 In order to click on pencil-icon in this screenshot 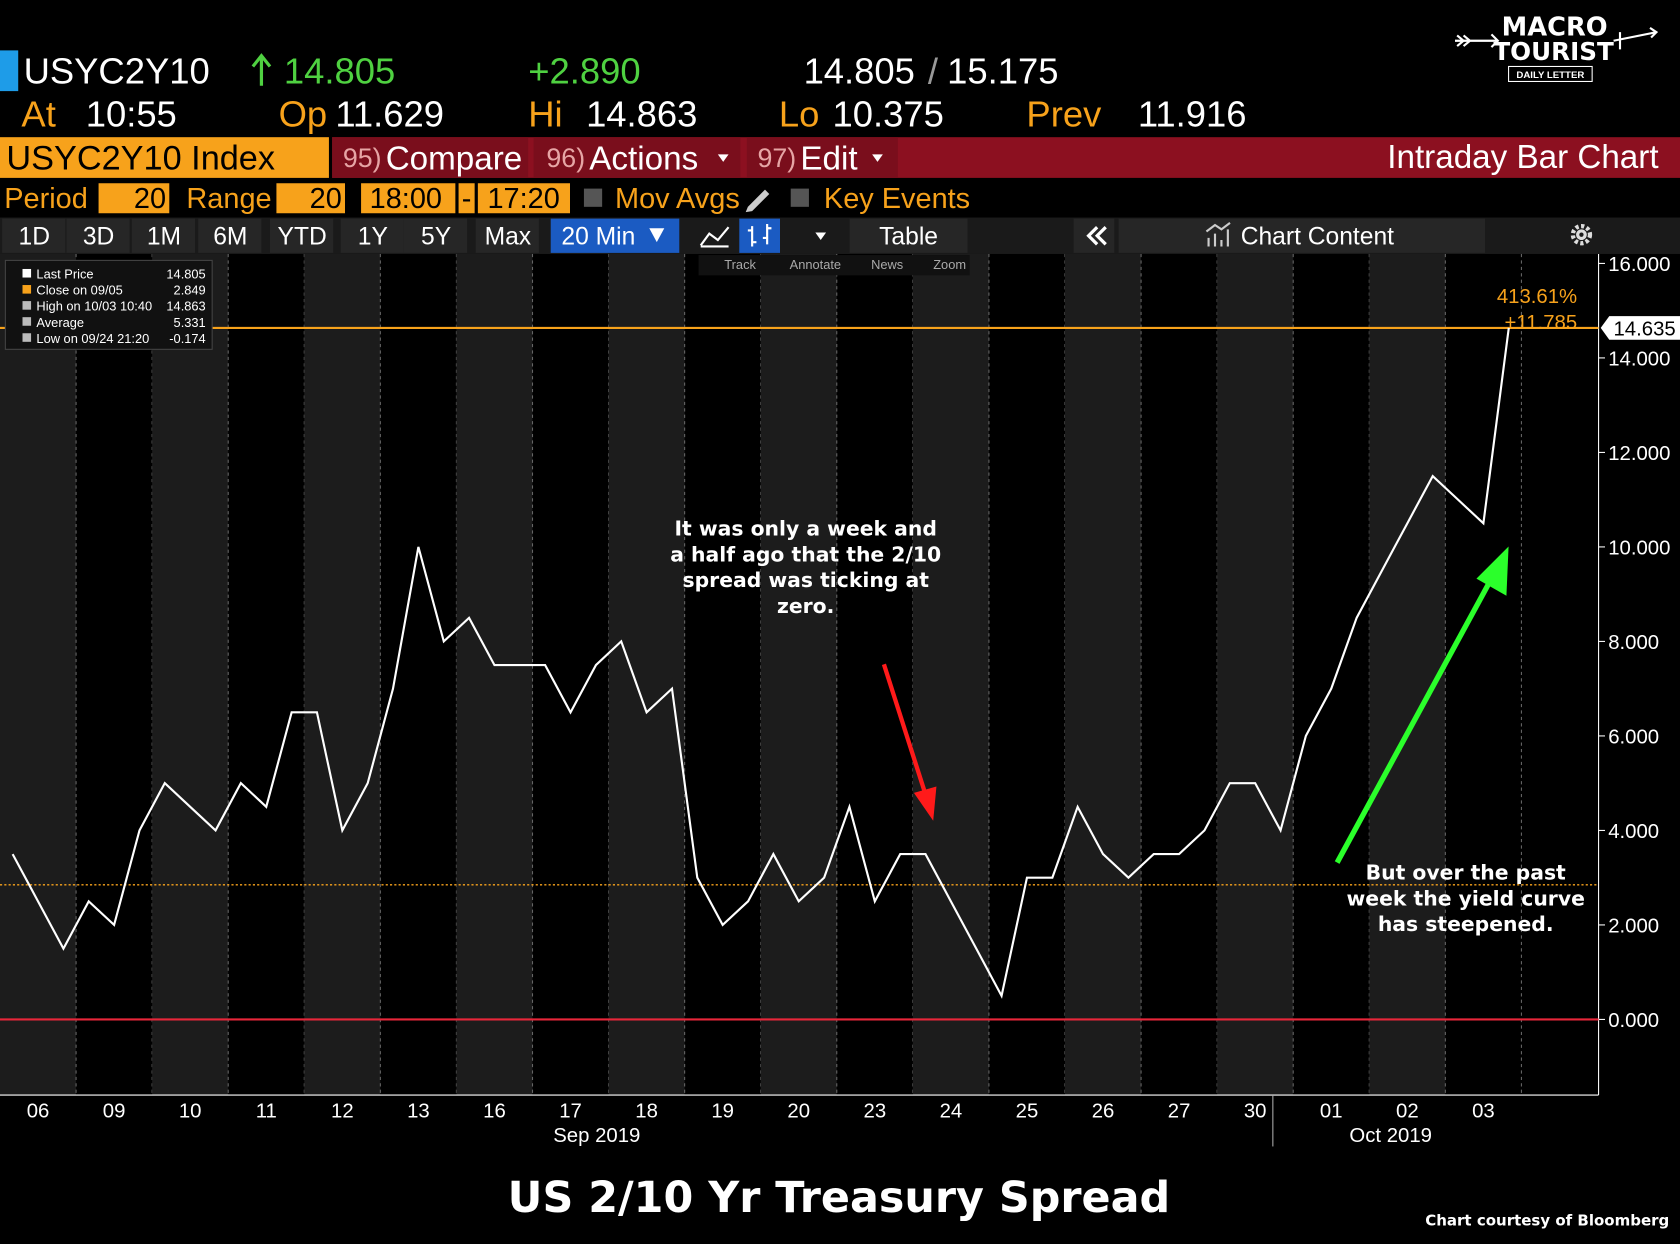, I will do `click(757, 201)`.